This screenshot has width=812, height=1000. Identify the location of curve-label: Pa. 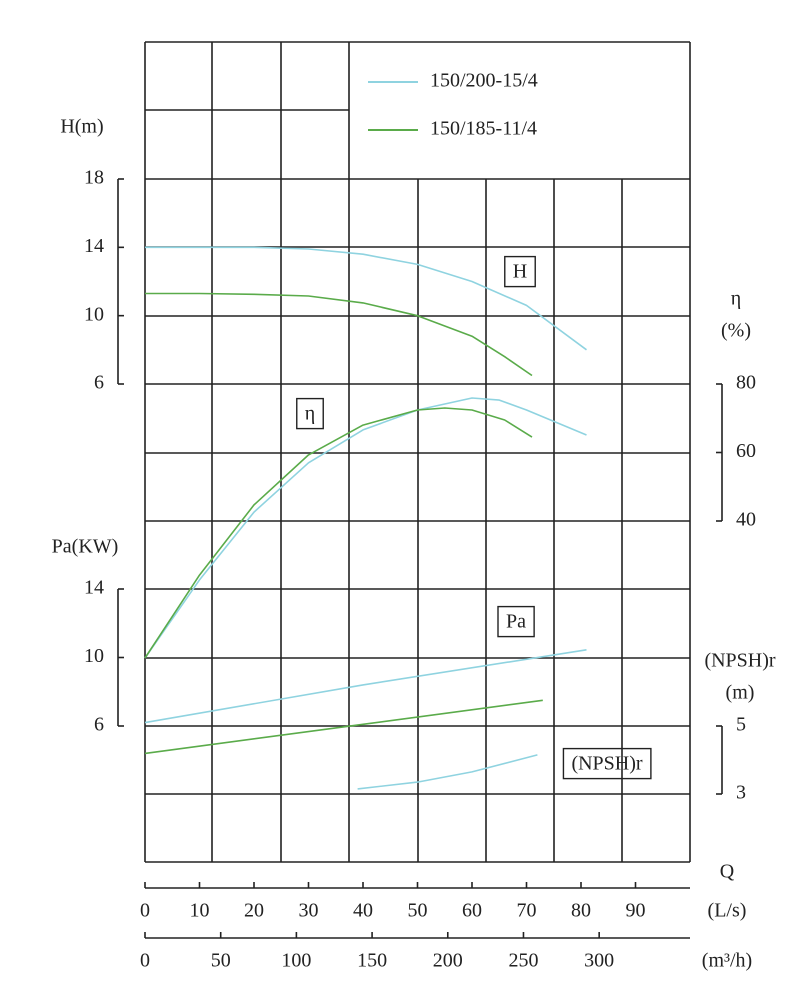
(516, 622).